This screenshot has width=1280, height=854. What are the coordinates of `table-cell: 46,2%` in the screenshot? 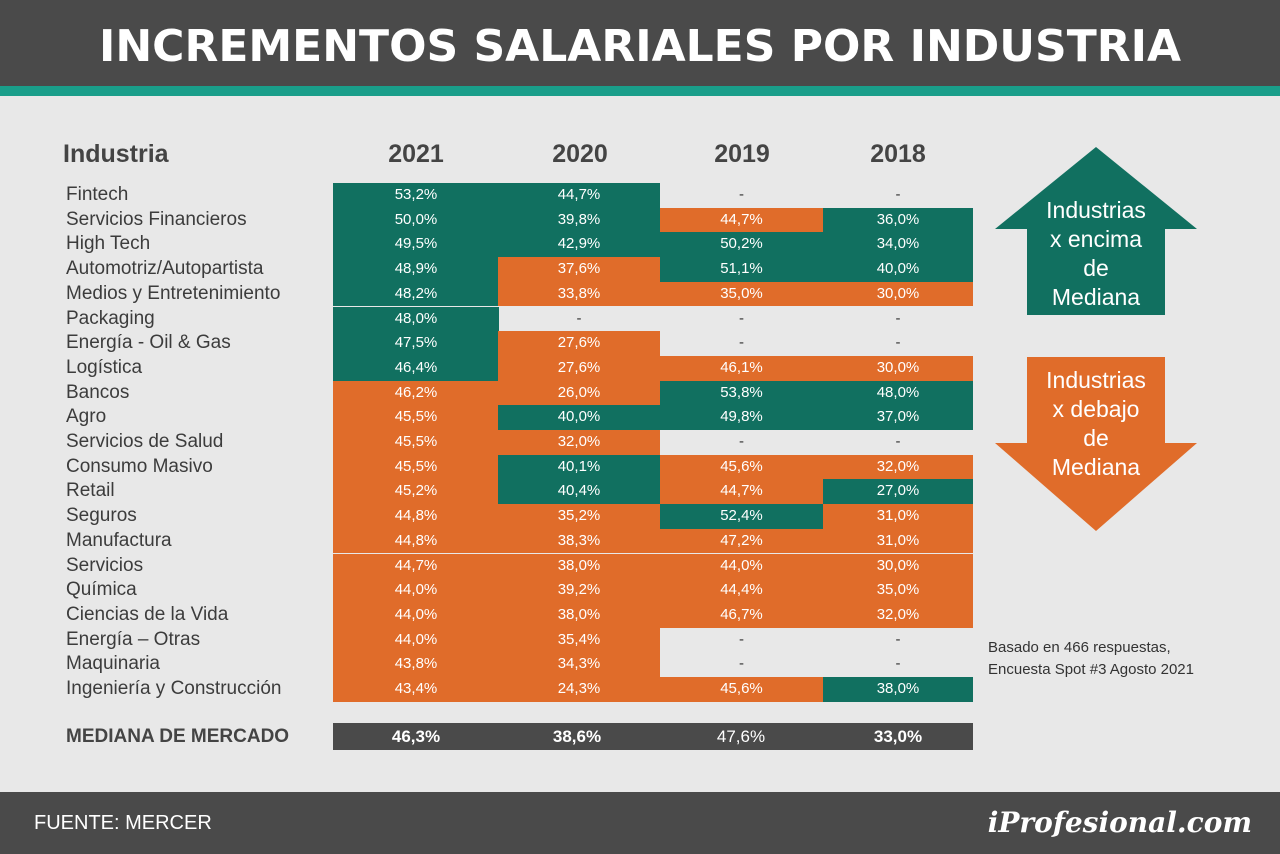 It's located at (416, 393).